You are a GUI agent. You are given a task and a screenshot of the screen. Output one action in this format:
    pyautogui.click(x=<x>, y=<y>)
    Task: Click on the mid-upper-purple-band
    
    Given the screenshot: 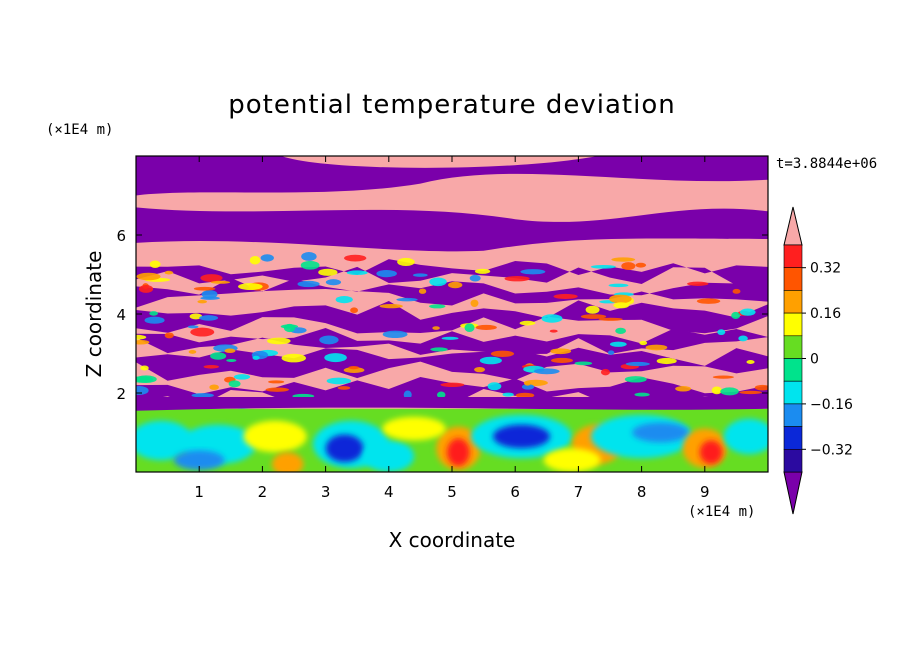 What is the action you would take?
    pyautogui.click(x=452, y=229)
    